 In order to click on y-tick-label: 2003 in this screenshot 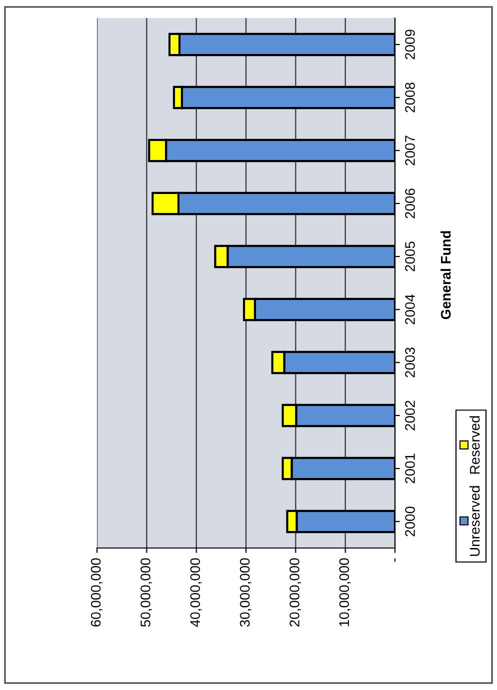, I will do `click(410, 363)`.